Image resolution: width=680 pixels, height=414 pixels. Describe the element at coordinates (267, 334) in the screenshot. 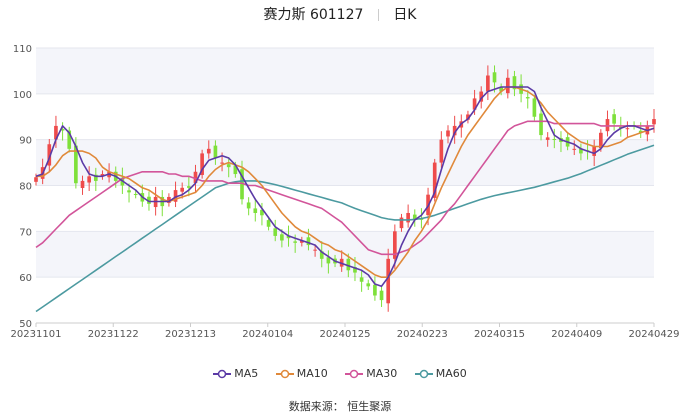

I see `x-tick-label: 20240104` at that location.